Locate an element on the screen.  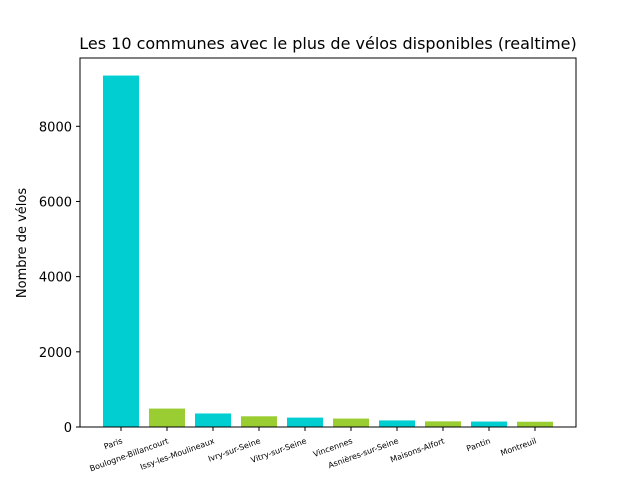
x-tick-label: Pantin is located at coordinates (478, 444).